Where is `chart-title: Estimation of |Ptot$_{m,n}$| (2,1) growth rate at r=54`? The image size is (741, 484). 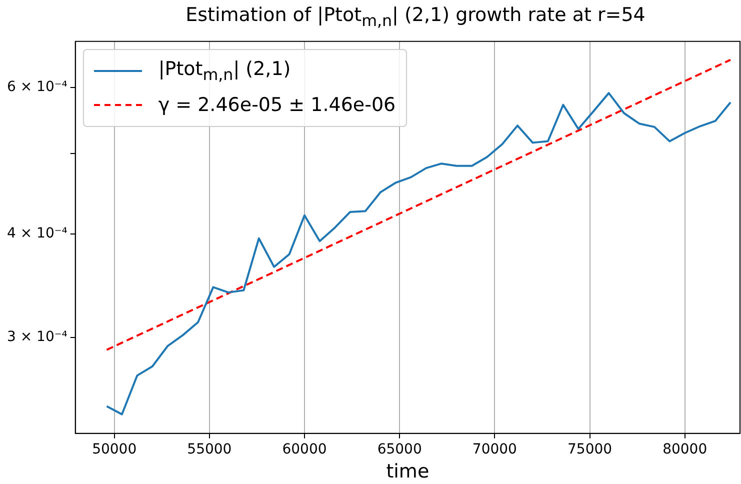 chart-title: Estimation of |Ptot$_{m,n}$| (2,1) growth rate at r=54 is located at coordinates (415, 16).